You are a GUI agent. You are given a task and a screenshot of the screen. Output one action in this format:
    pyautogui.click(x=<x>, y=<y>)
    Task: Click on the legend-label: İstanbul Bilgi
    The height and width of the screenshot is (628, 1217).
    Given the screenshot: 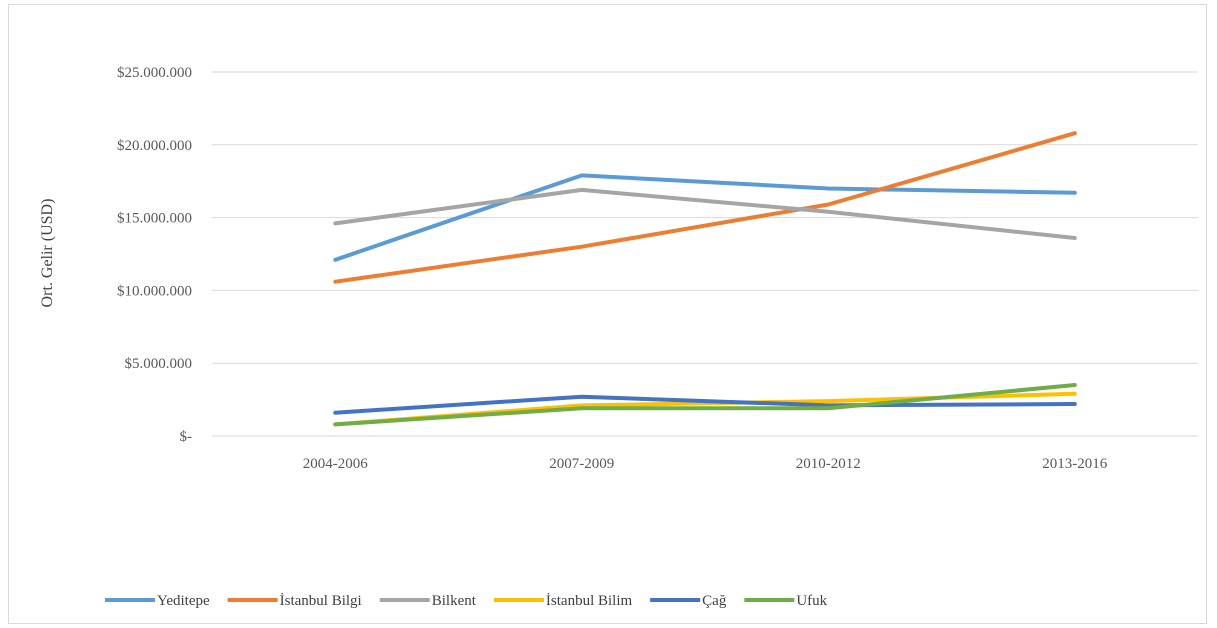 What is the action you would take?
    pyautogui.click(x=321, y=601)
    